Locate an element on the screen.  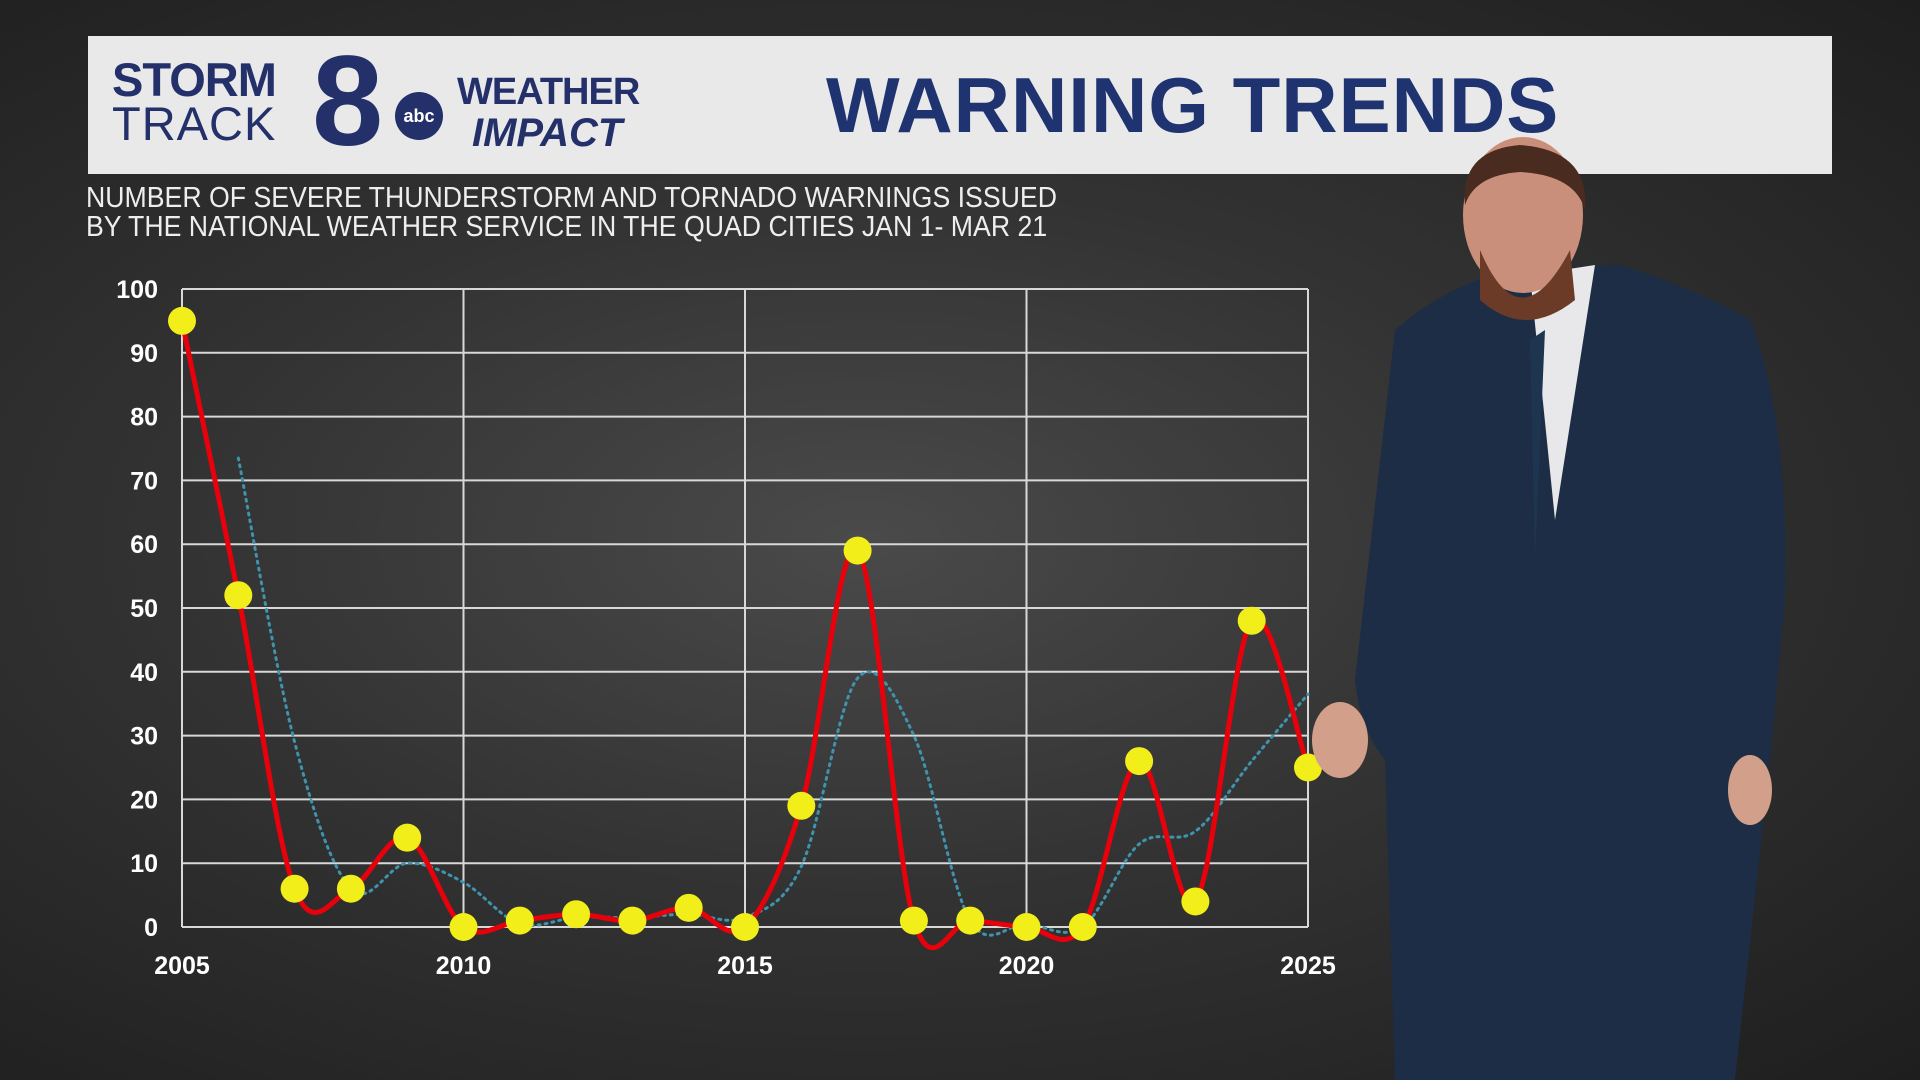
x-tick-label: 2015 is located at coordinates (745, 966).